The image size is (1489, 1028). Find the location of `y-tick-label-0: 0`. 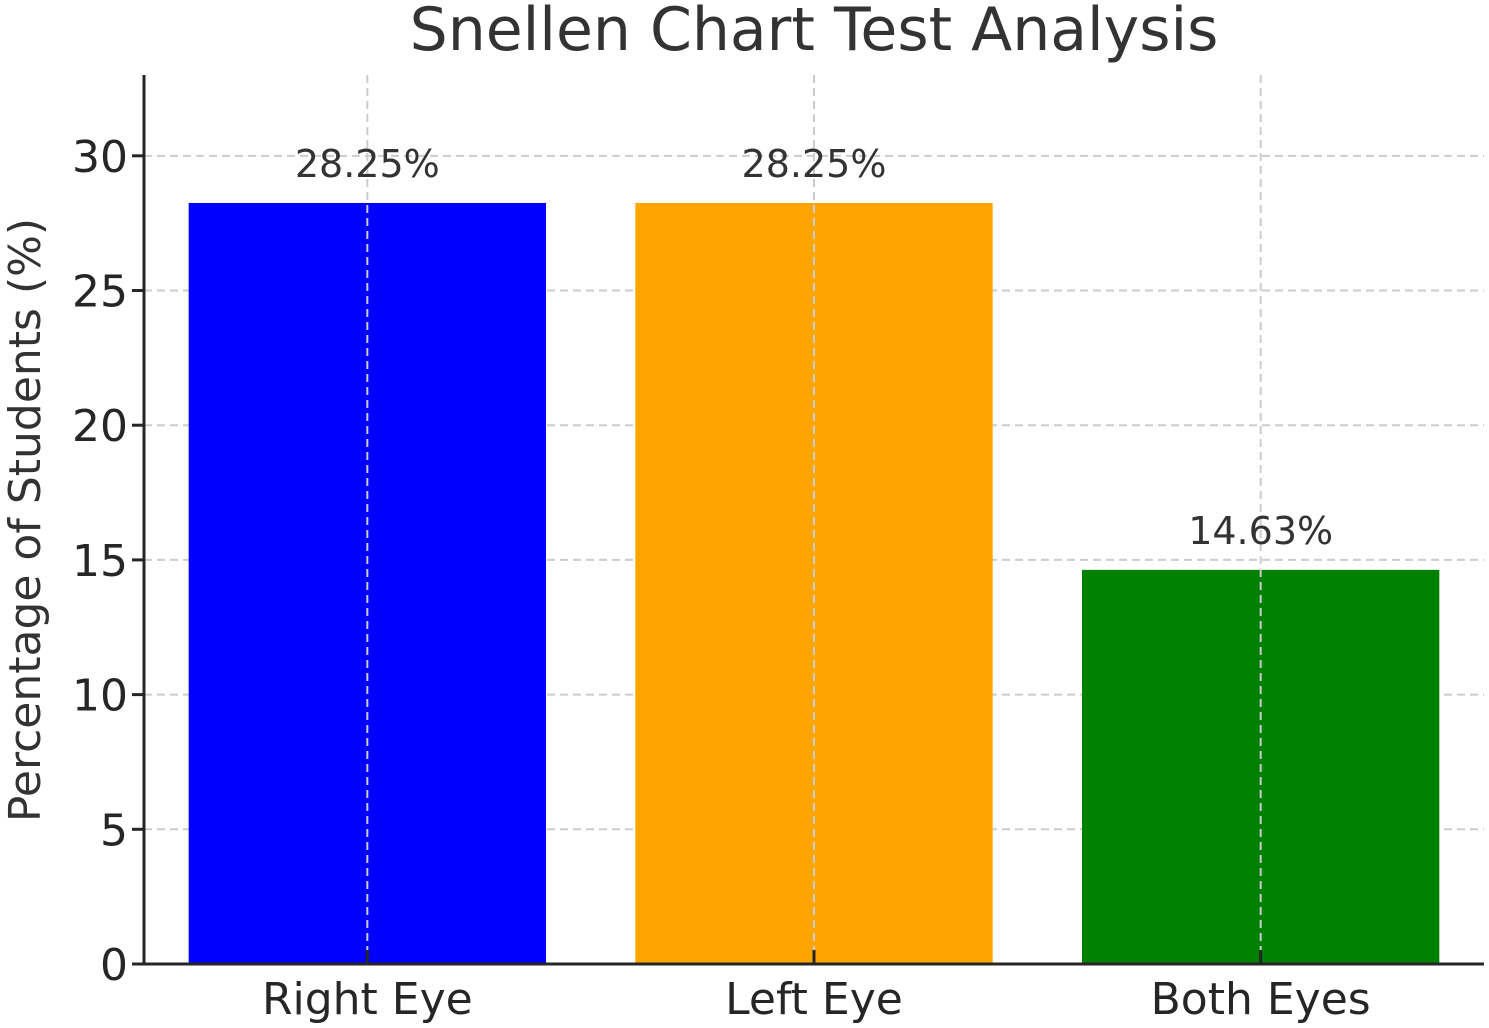

y-tick-label-0: 0 is located at coordinates (114, 965).